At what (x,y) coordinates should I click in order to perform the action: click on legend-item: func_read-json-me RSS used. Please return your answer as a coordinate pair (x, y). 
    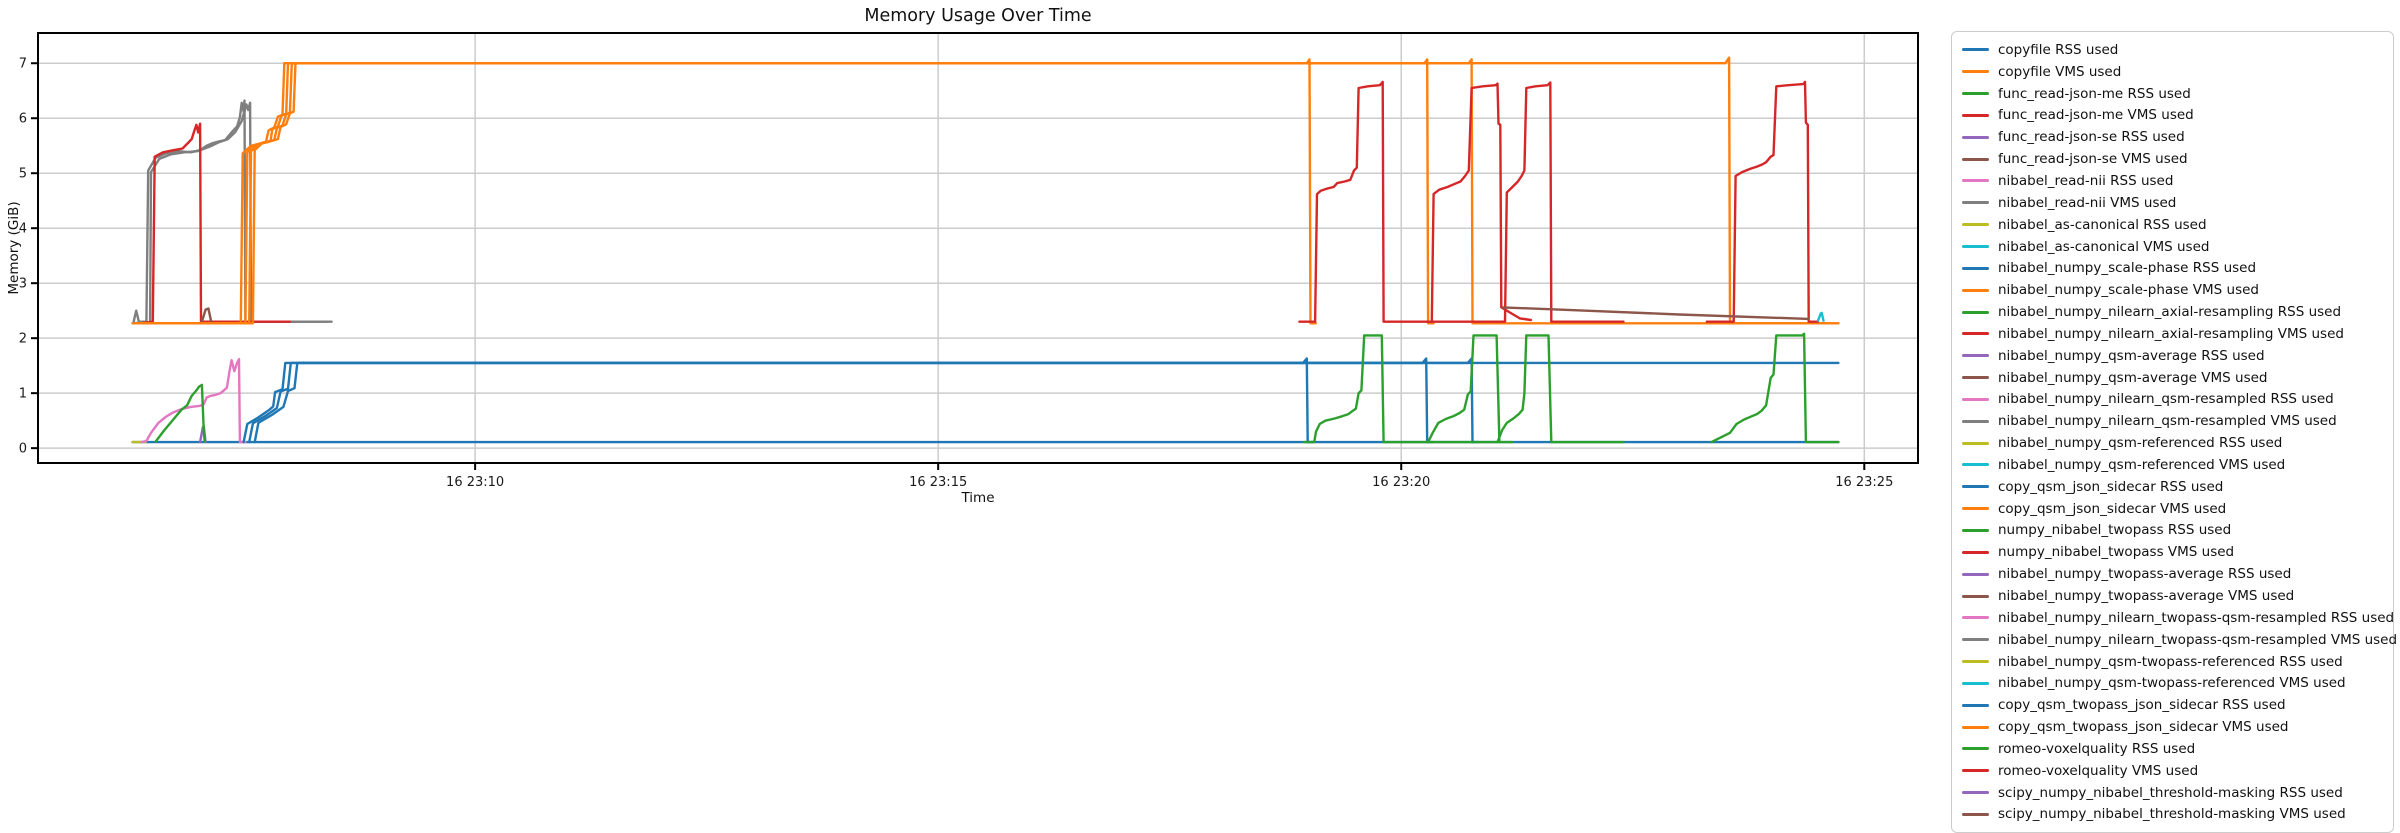
    Looking at the image, I should click on (2175, 94).